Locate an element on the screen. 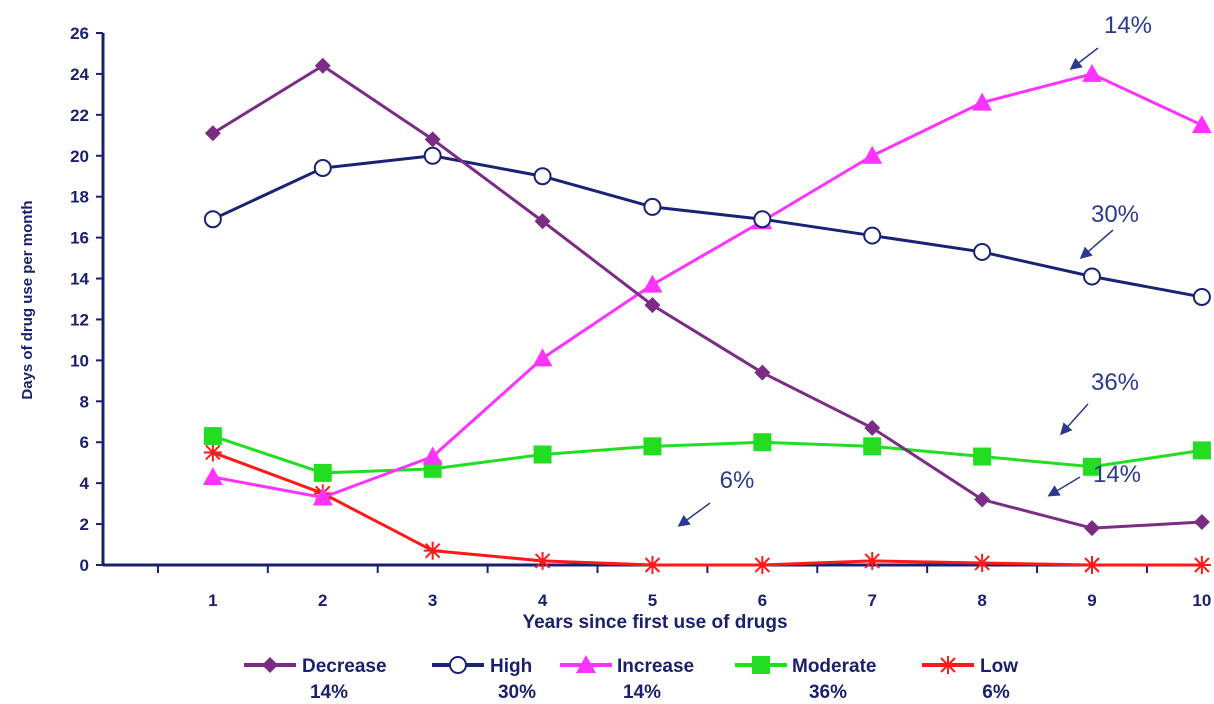 The image size is (1214, 704). legend-percent: 6% is located at coordinates (996, 692).